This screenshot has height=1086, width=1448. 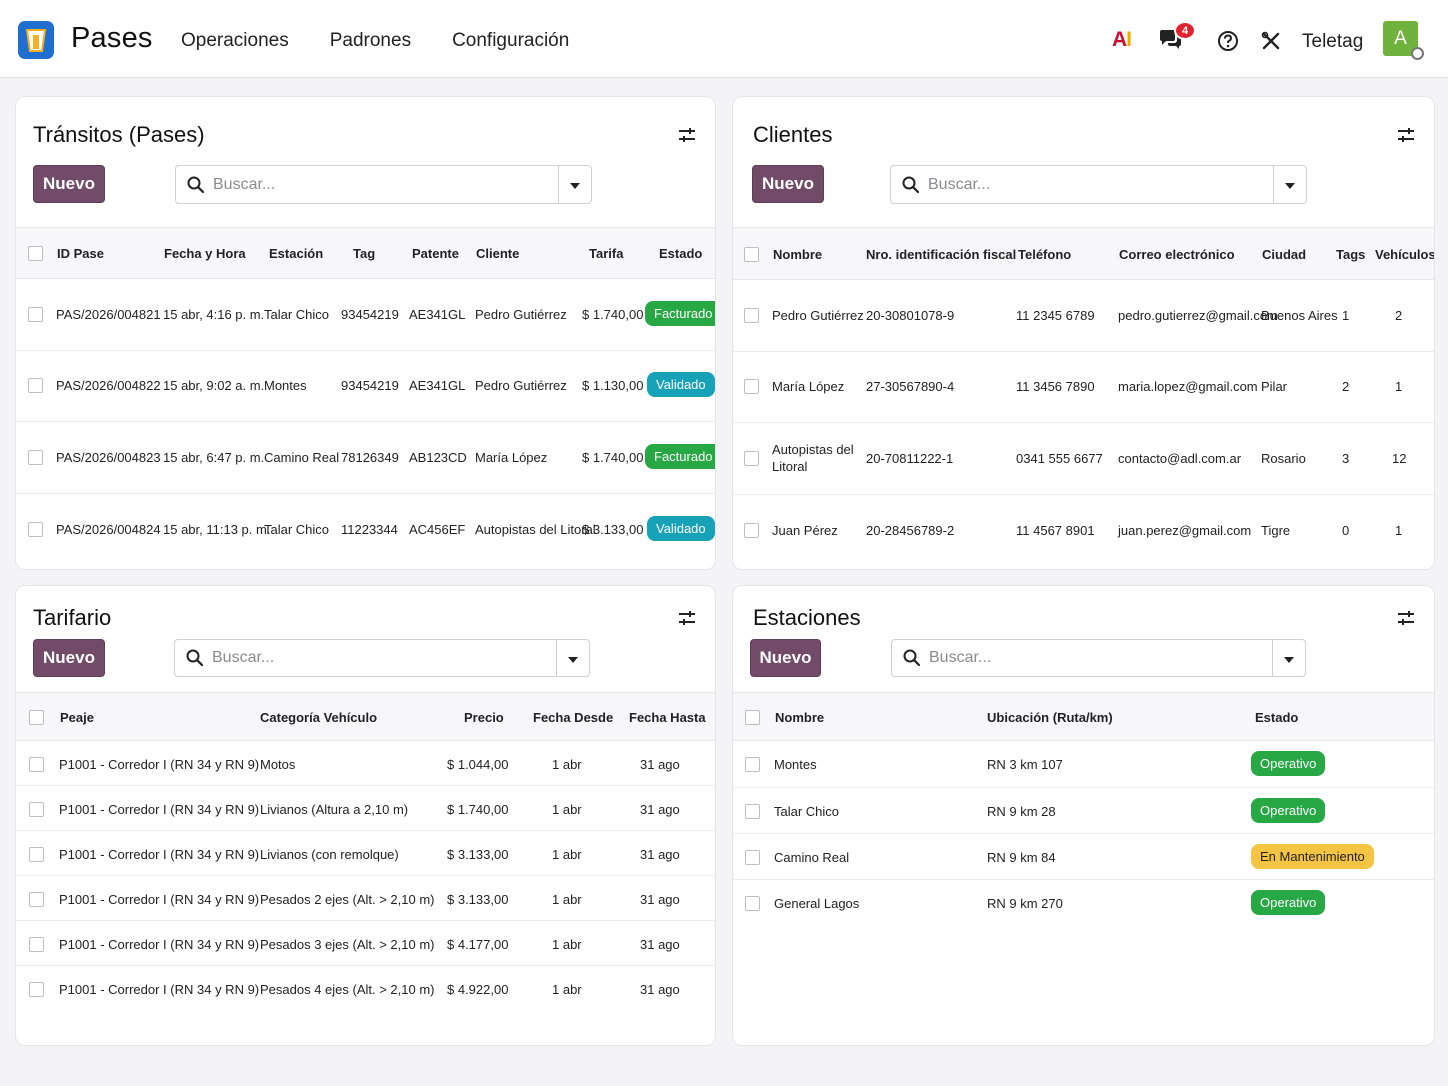 What do you see at coordinates (1351, 254) in the screenshot?
I see `col-tags: Tags` at bounding box center [1351, 254].